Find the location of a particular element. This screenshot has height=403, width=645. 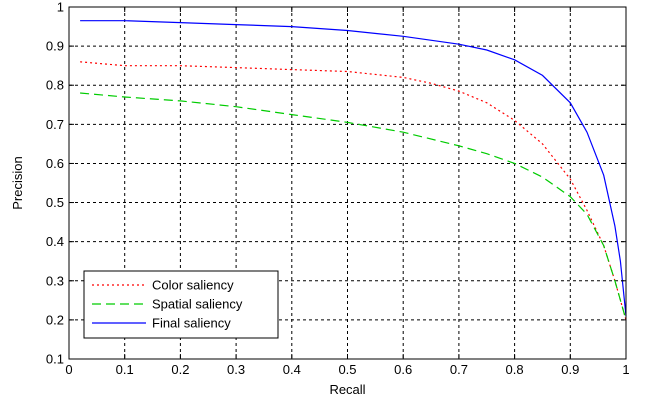

x-tick-label: 0.1 is located at coordinates (125, 369).